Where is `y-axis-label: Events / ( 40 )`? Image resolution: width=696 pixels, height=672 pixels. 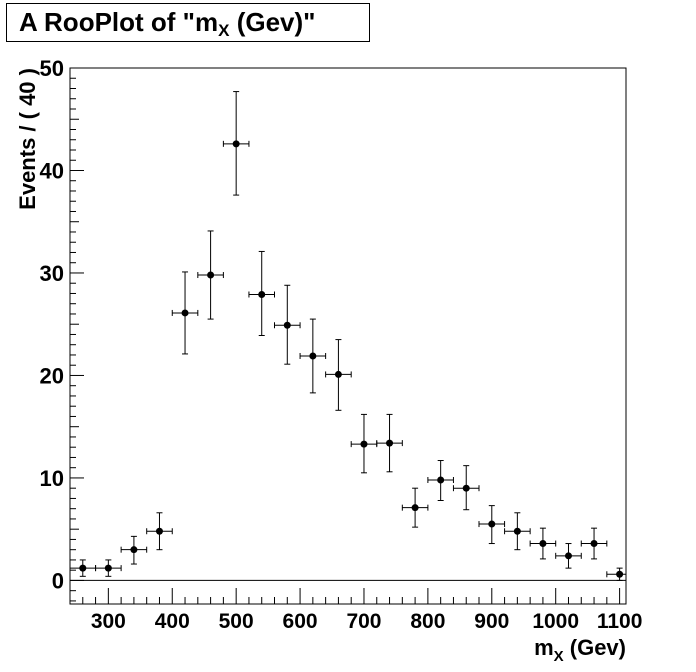 y-axis-label: Events / ( 40 ) is located at coordinates (27, 139).